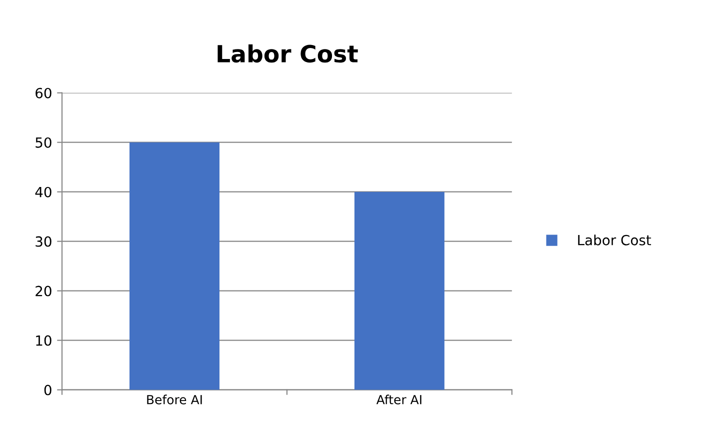  I want to click on legend-label: Labor Cost, so click(615, 240).